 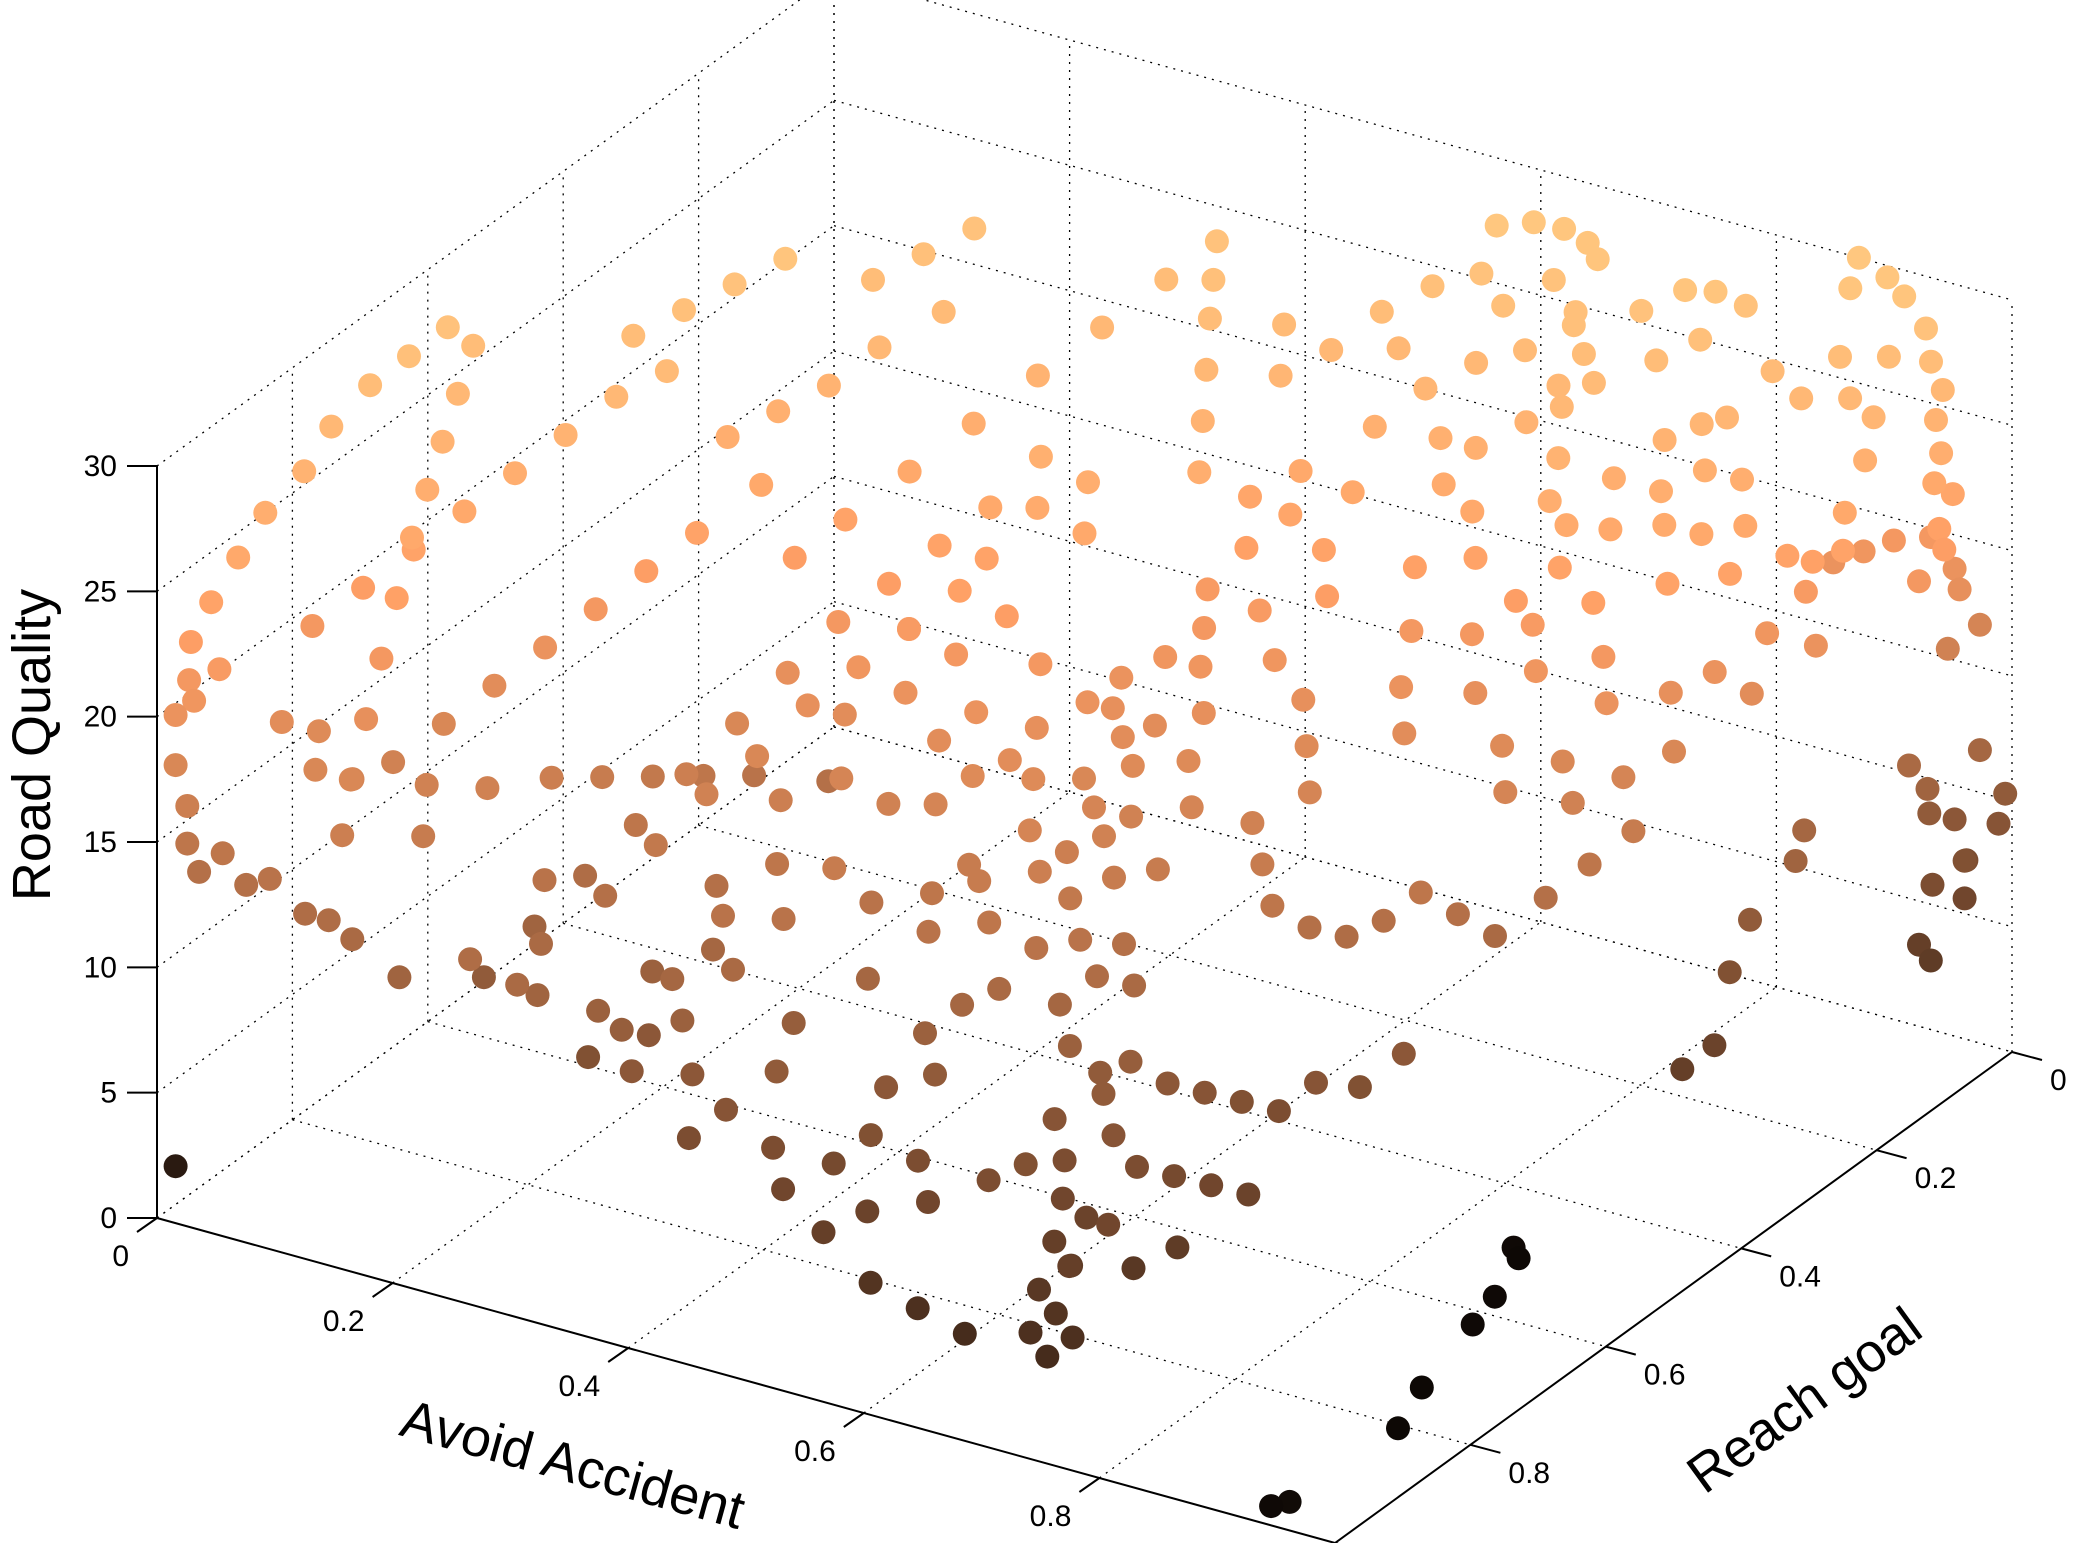 What do you see at coordinates (731, 1037) in the screenshot?
I see `floor-gridline-x` at bounding box center [731, 1037].